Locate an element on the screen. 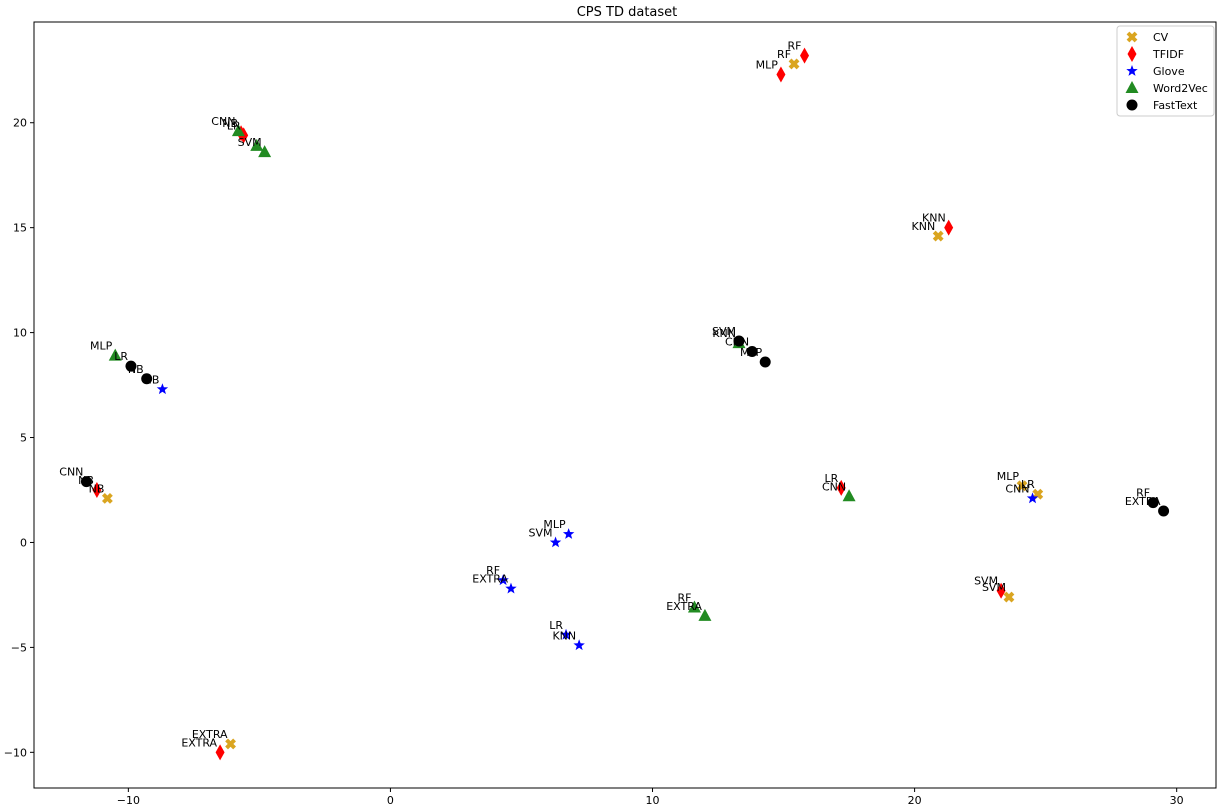 Image resolution: width=1221 pixels, height=807 pixels. legend-entry-label: TFIDF is located at coordinates (1168, 54).